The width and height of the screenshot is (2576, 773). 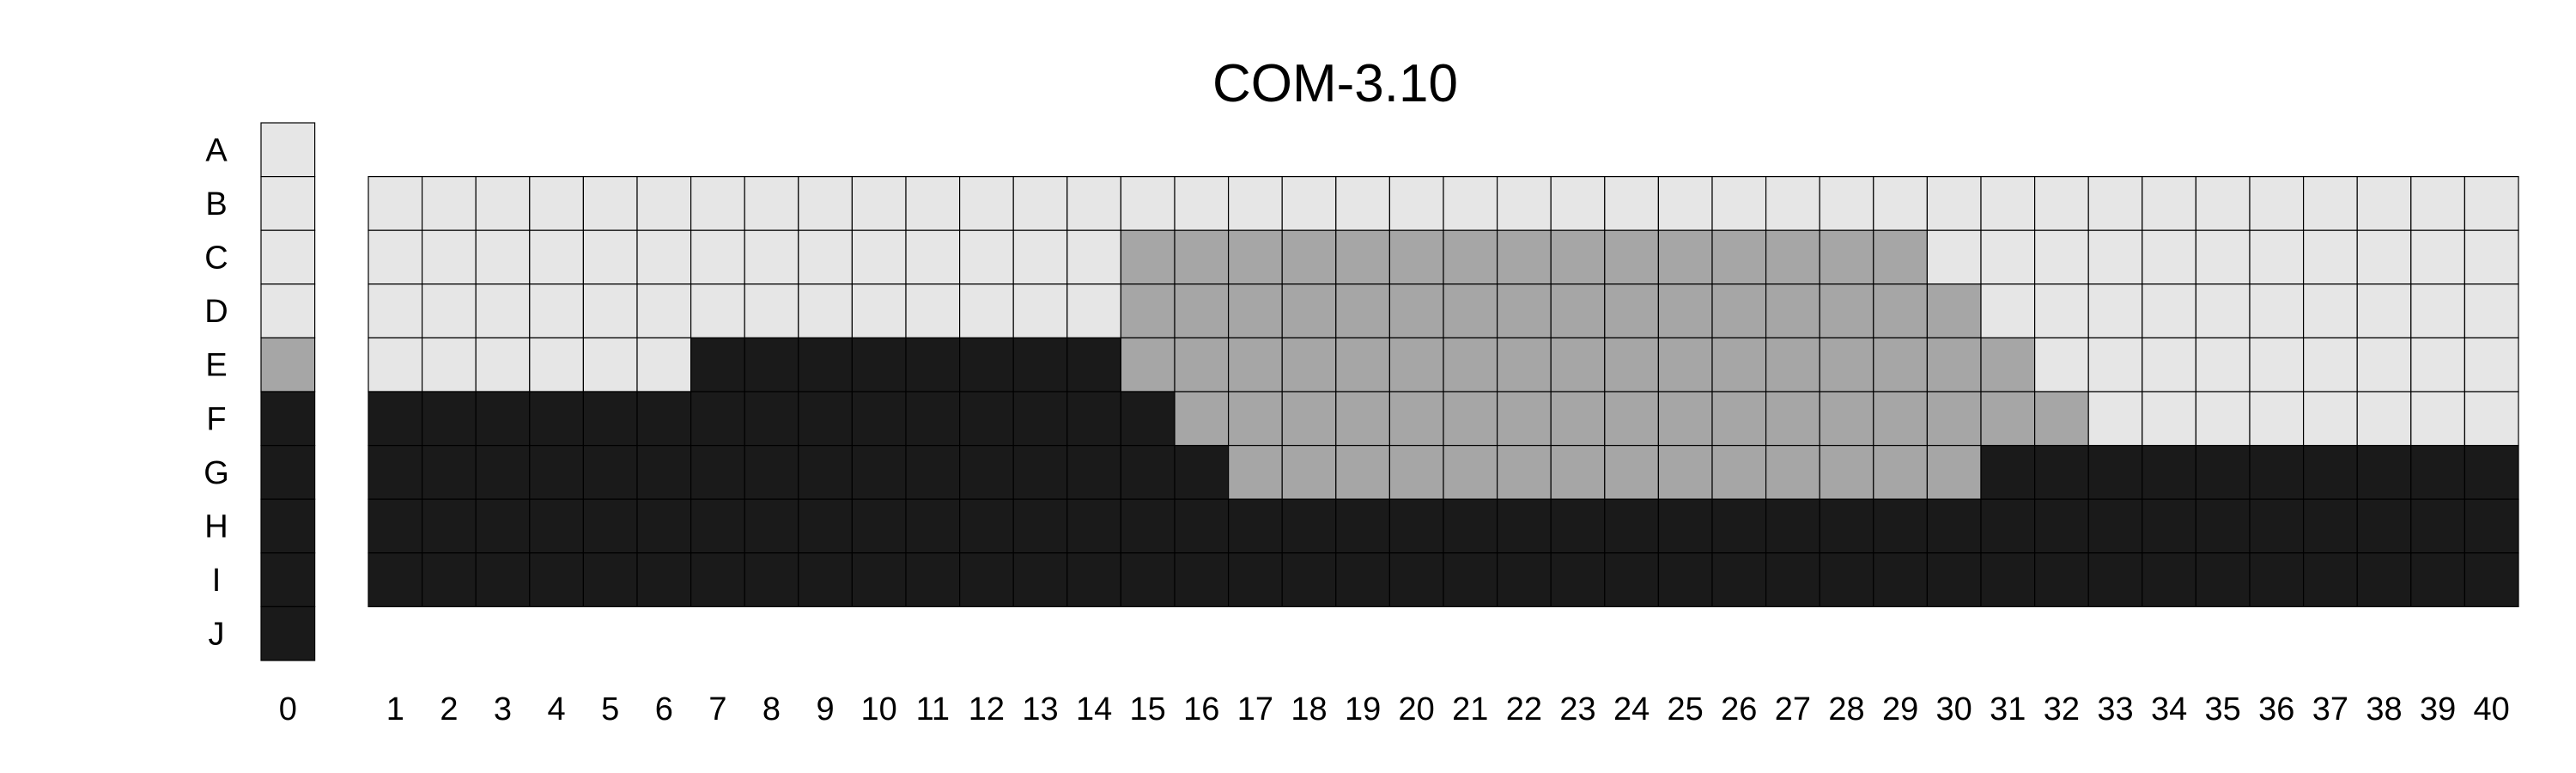 What do you see at coordinates (503, 709) in the screenshot?
I see `column-label-3: 3` at bounding box center [503, 709].